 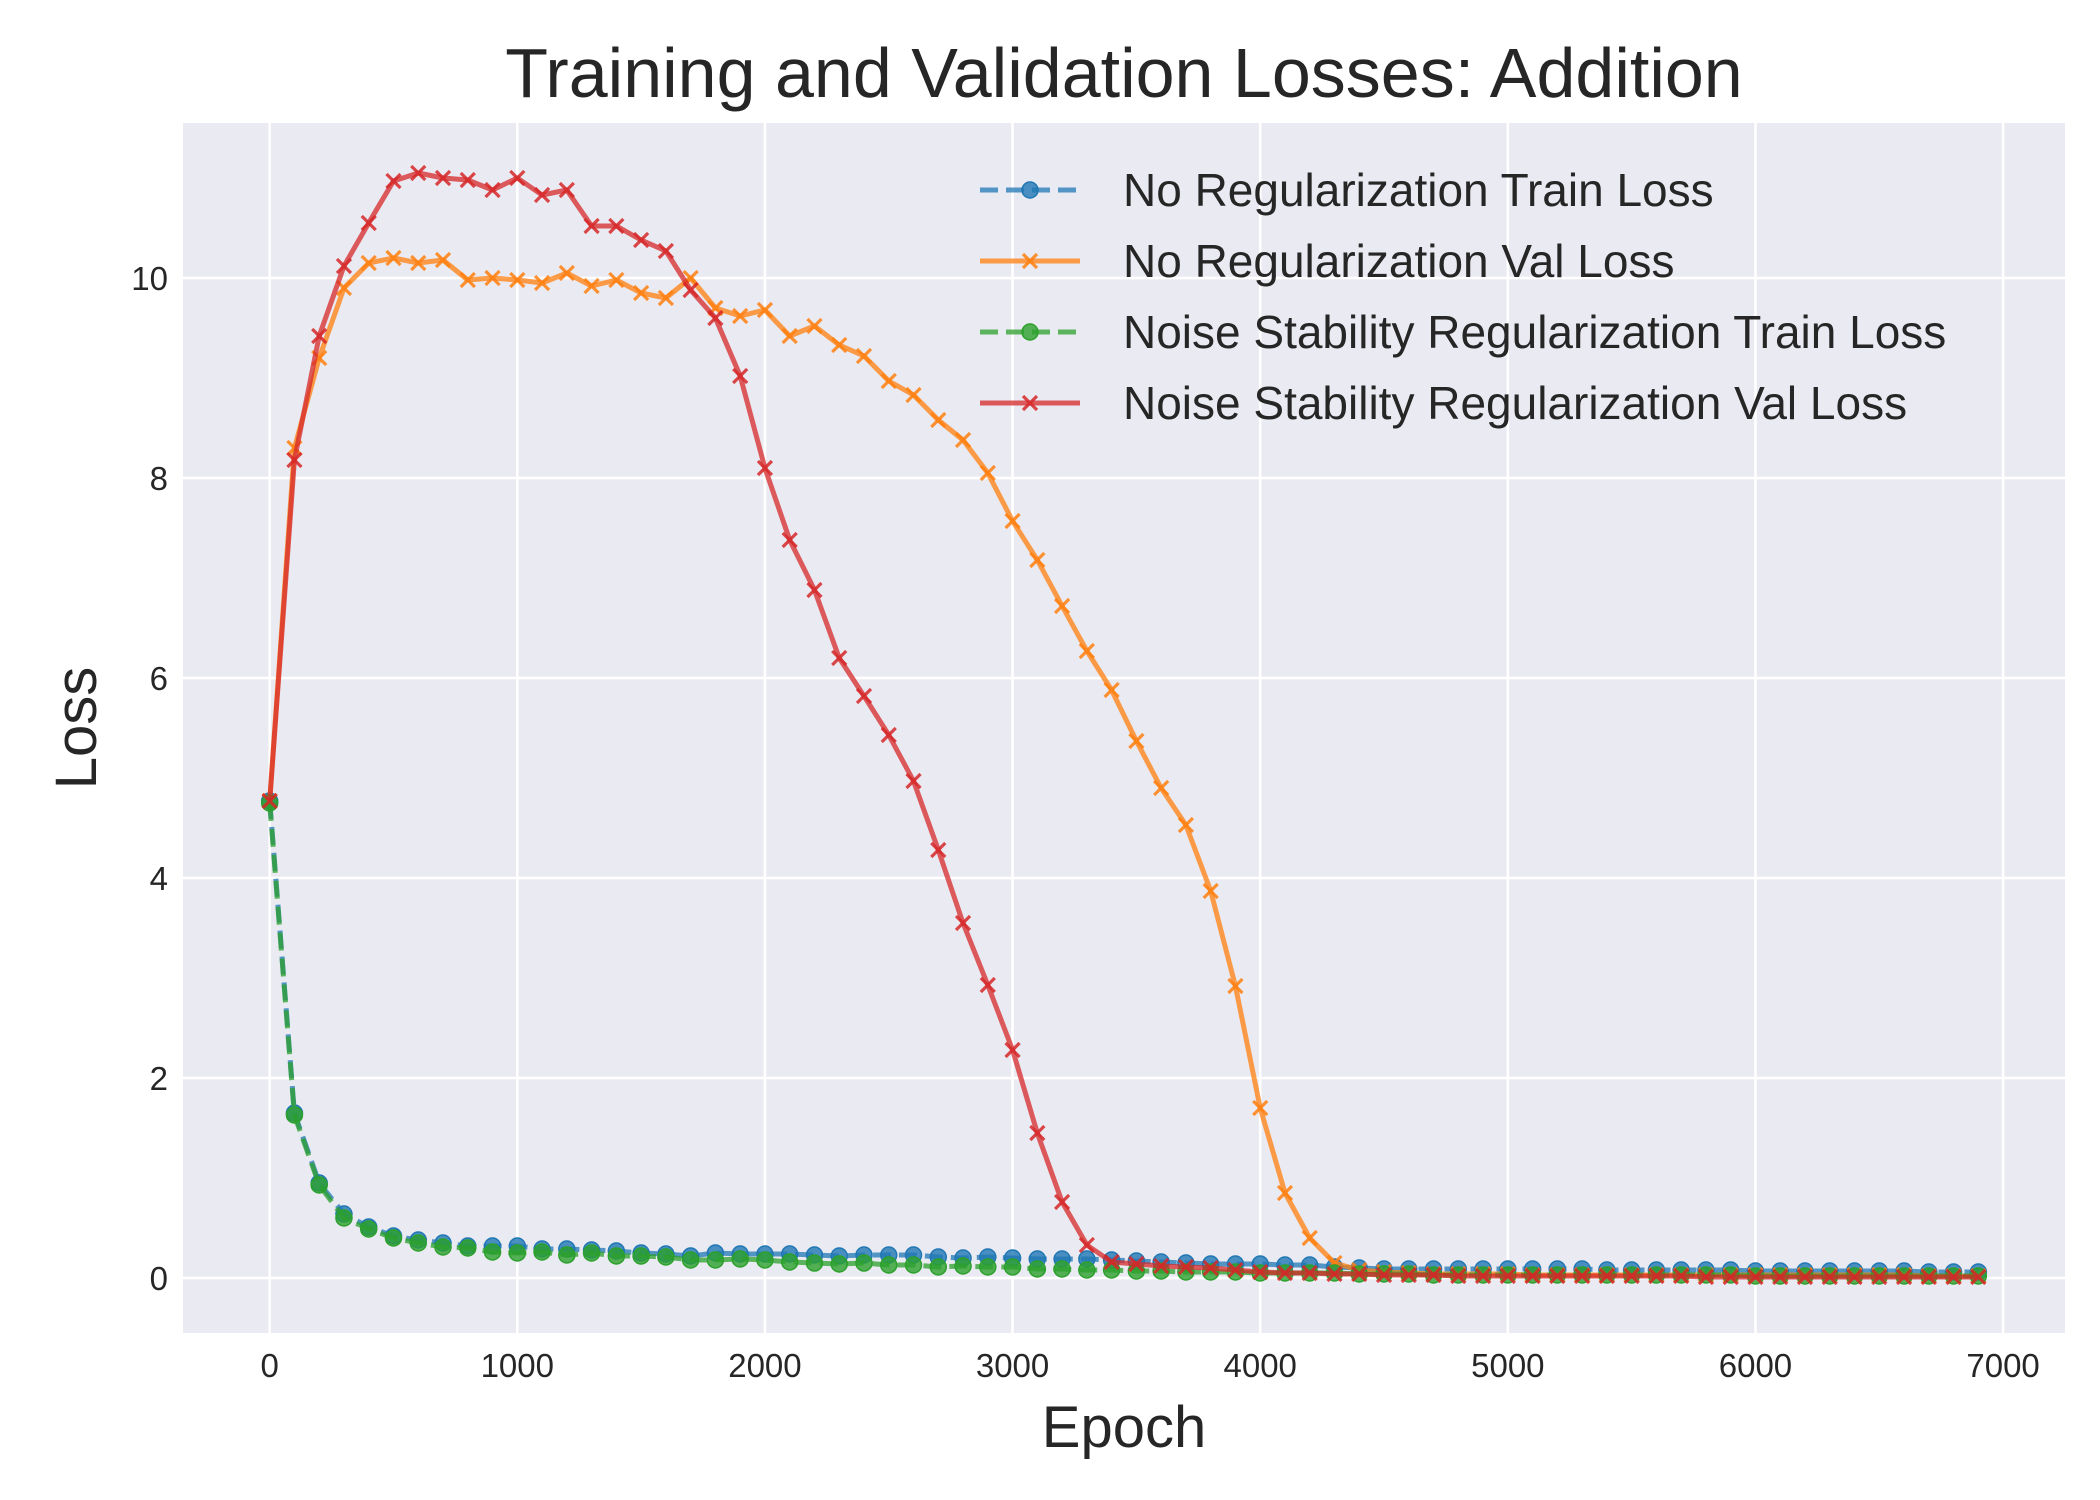 I want to click on legend-label: No Regularization Train Loss, so click(x=1418, y=190).